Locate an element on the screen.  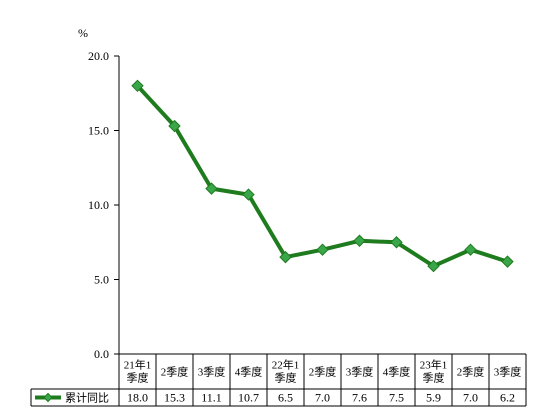
data-value-label: 15.3 is located at coordinates (174, 398).